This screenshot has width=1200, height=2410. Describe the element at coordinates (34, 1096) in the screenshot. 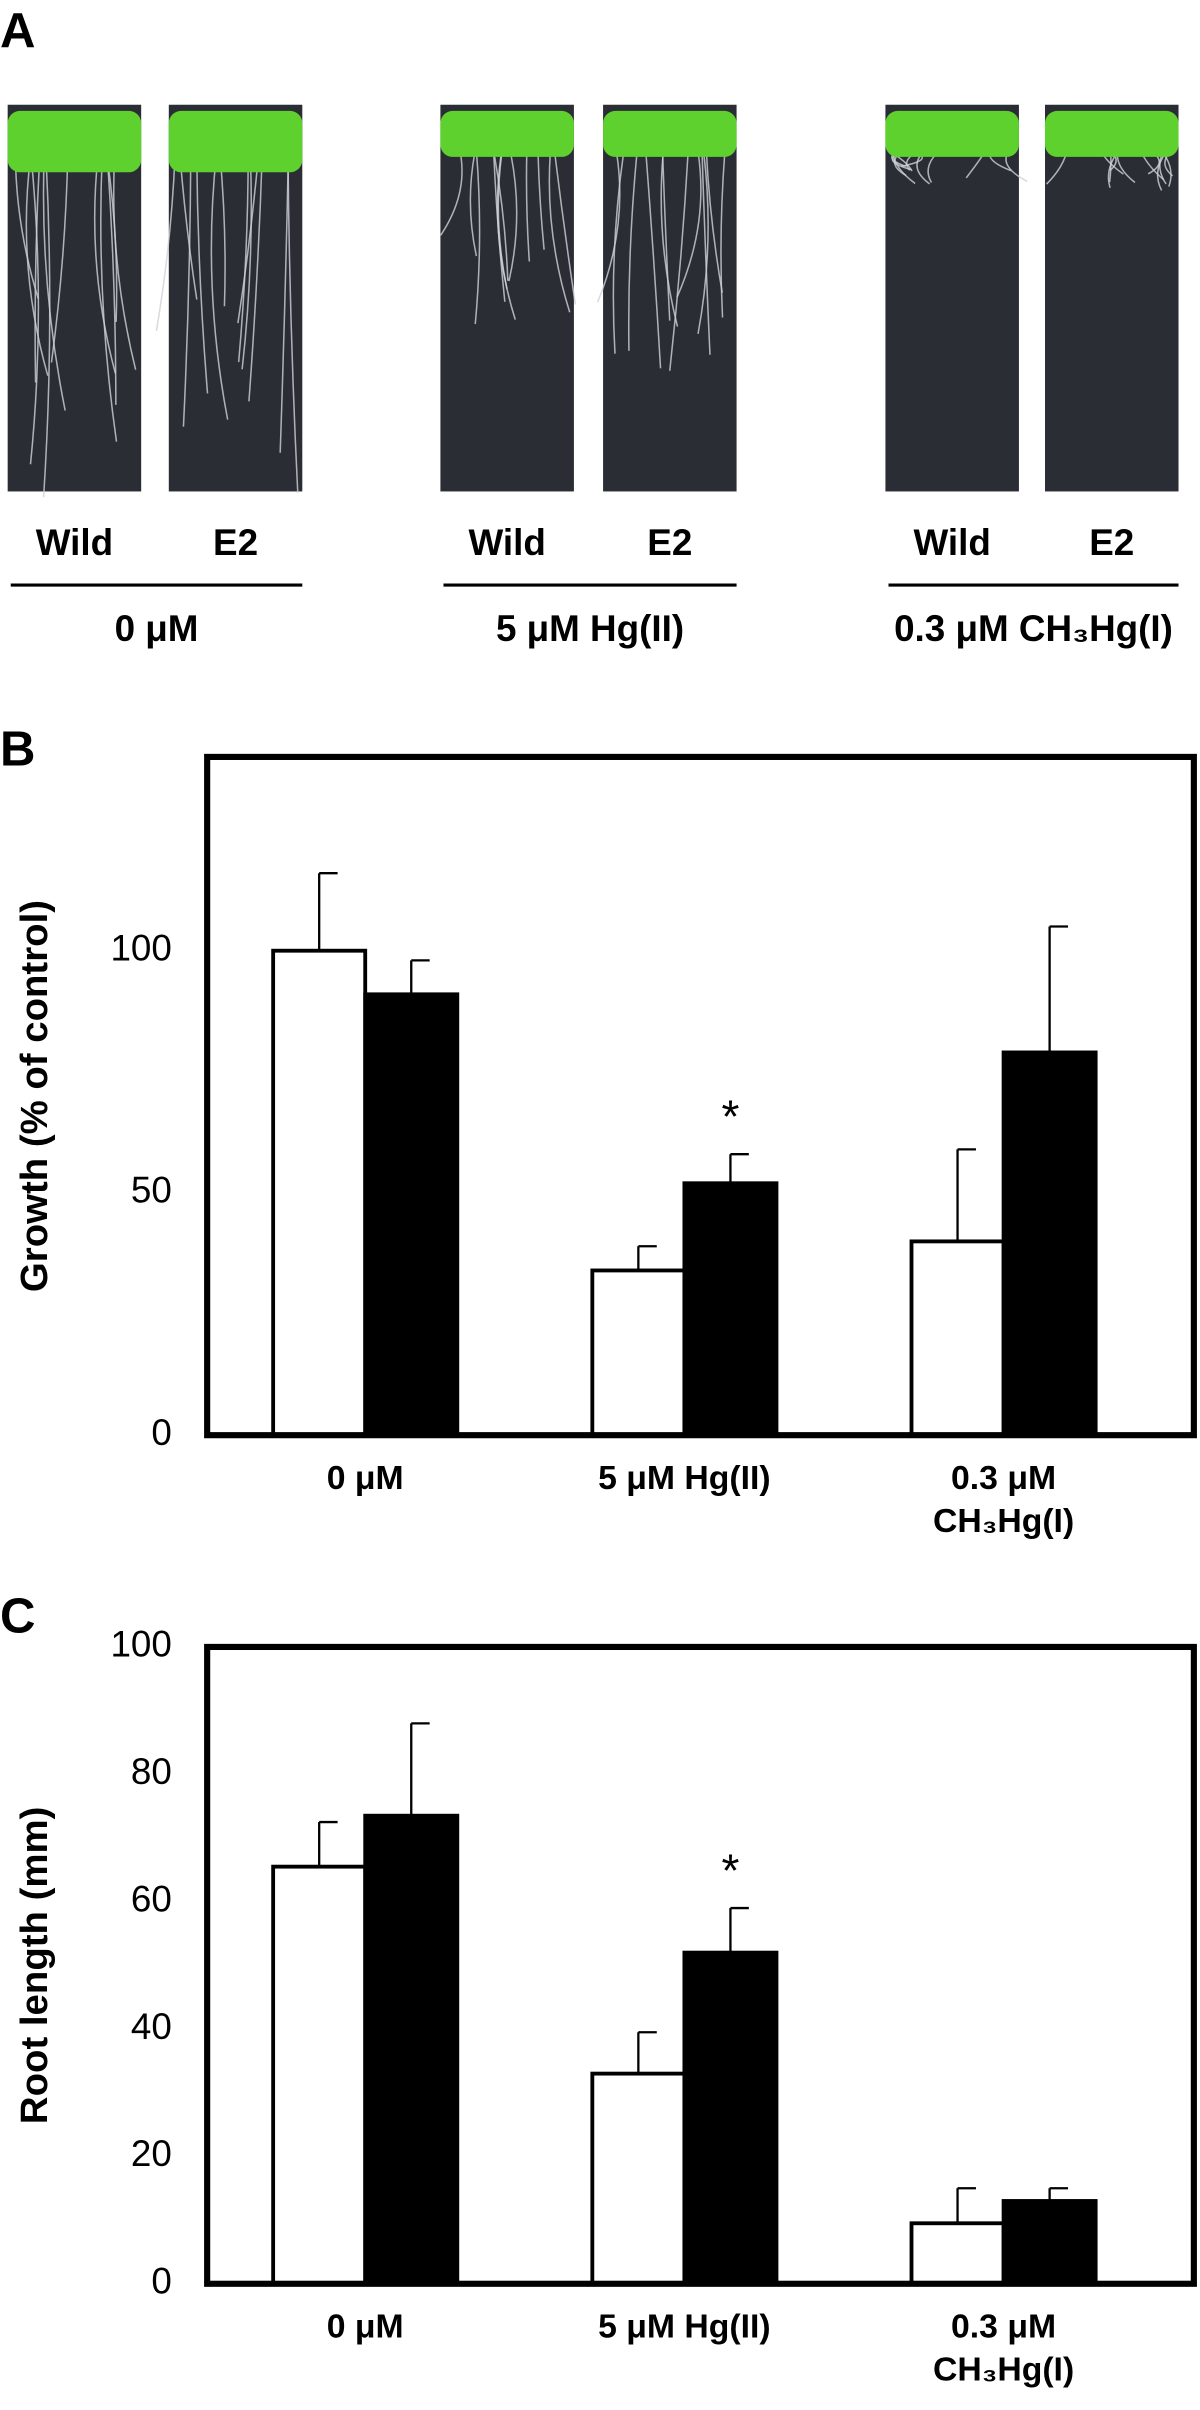

I see `y-axis-label: Growth (% of control)` at that location.